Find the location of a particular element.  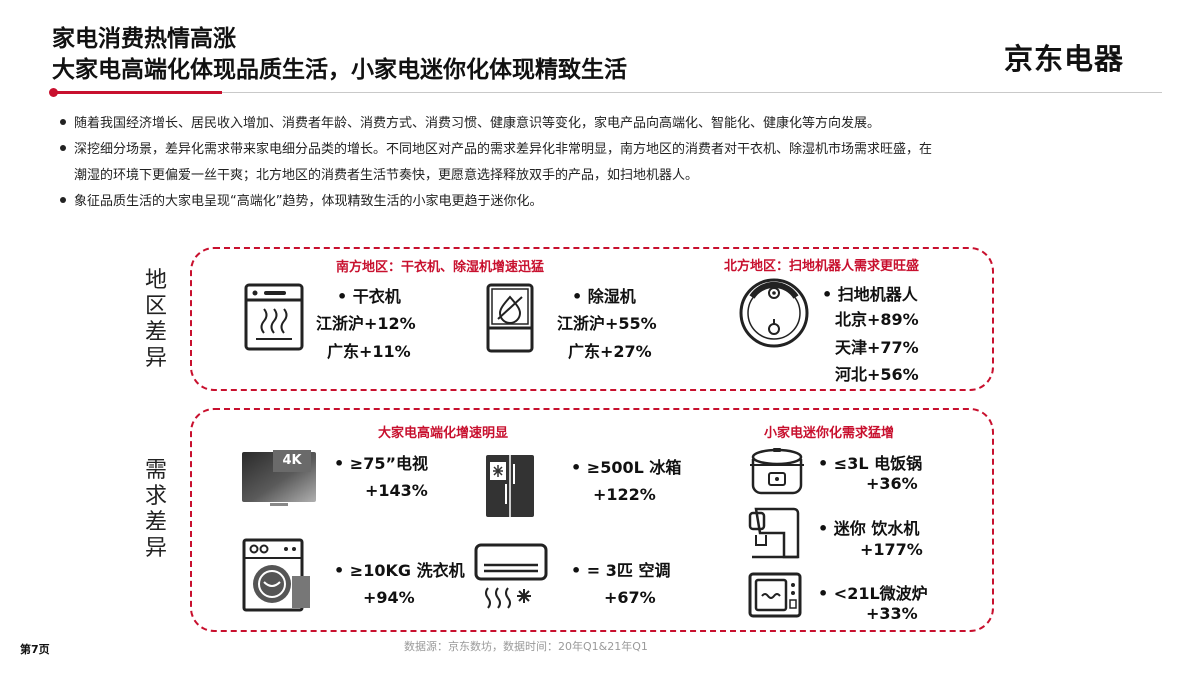

rice-cooker-label: • ≤3L 电饭锅 is located at coordinates (870, 463).